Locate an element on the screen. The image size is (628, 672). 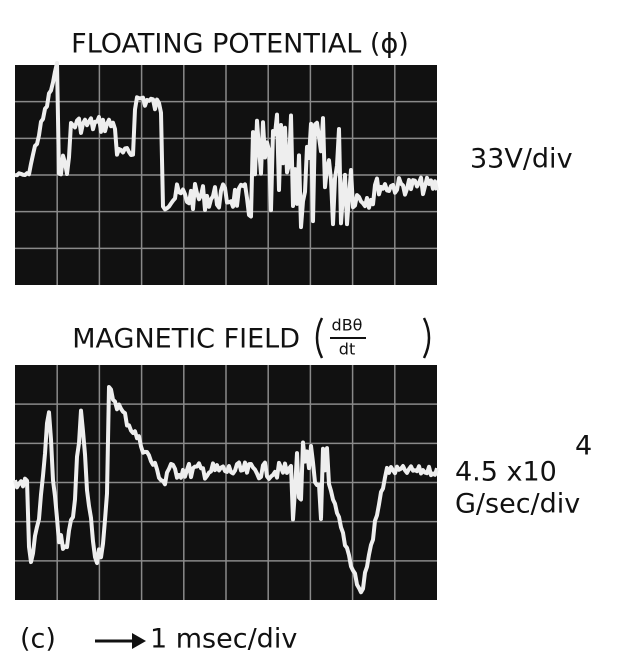
scale-label: 4.5 x10 is located at coordinates (506, 472).